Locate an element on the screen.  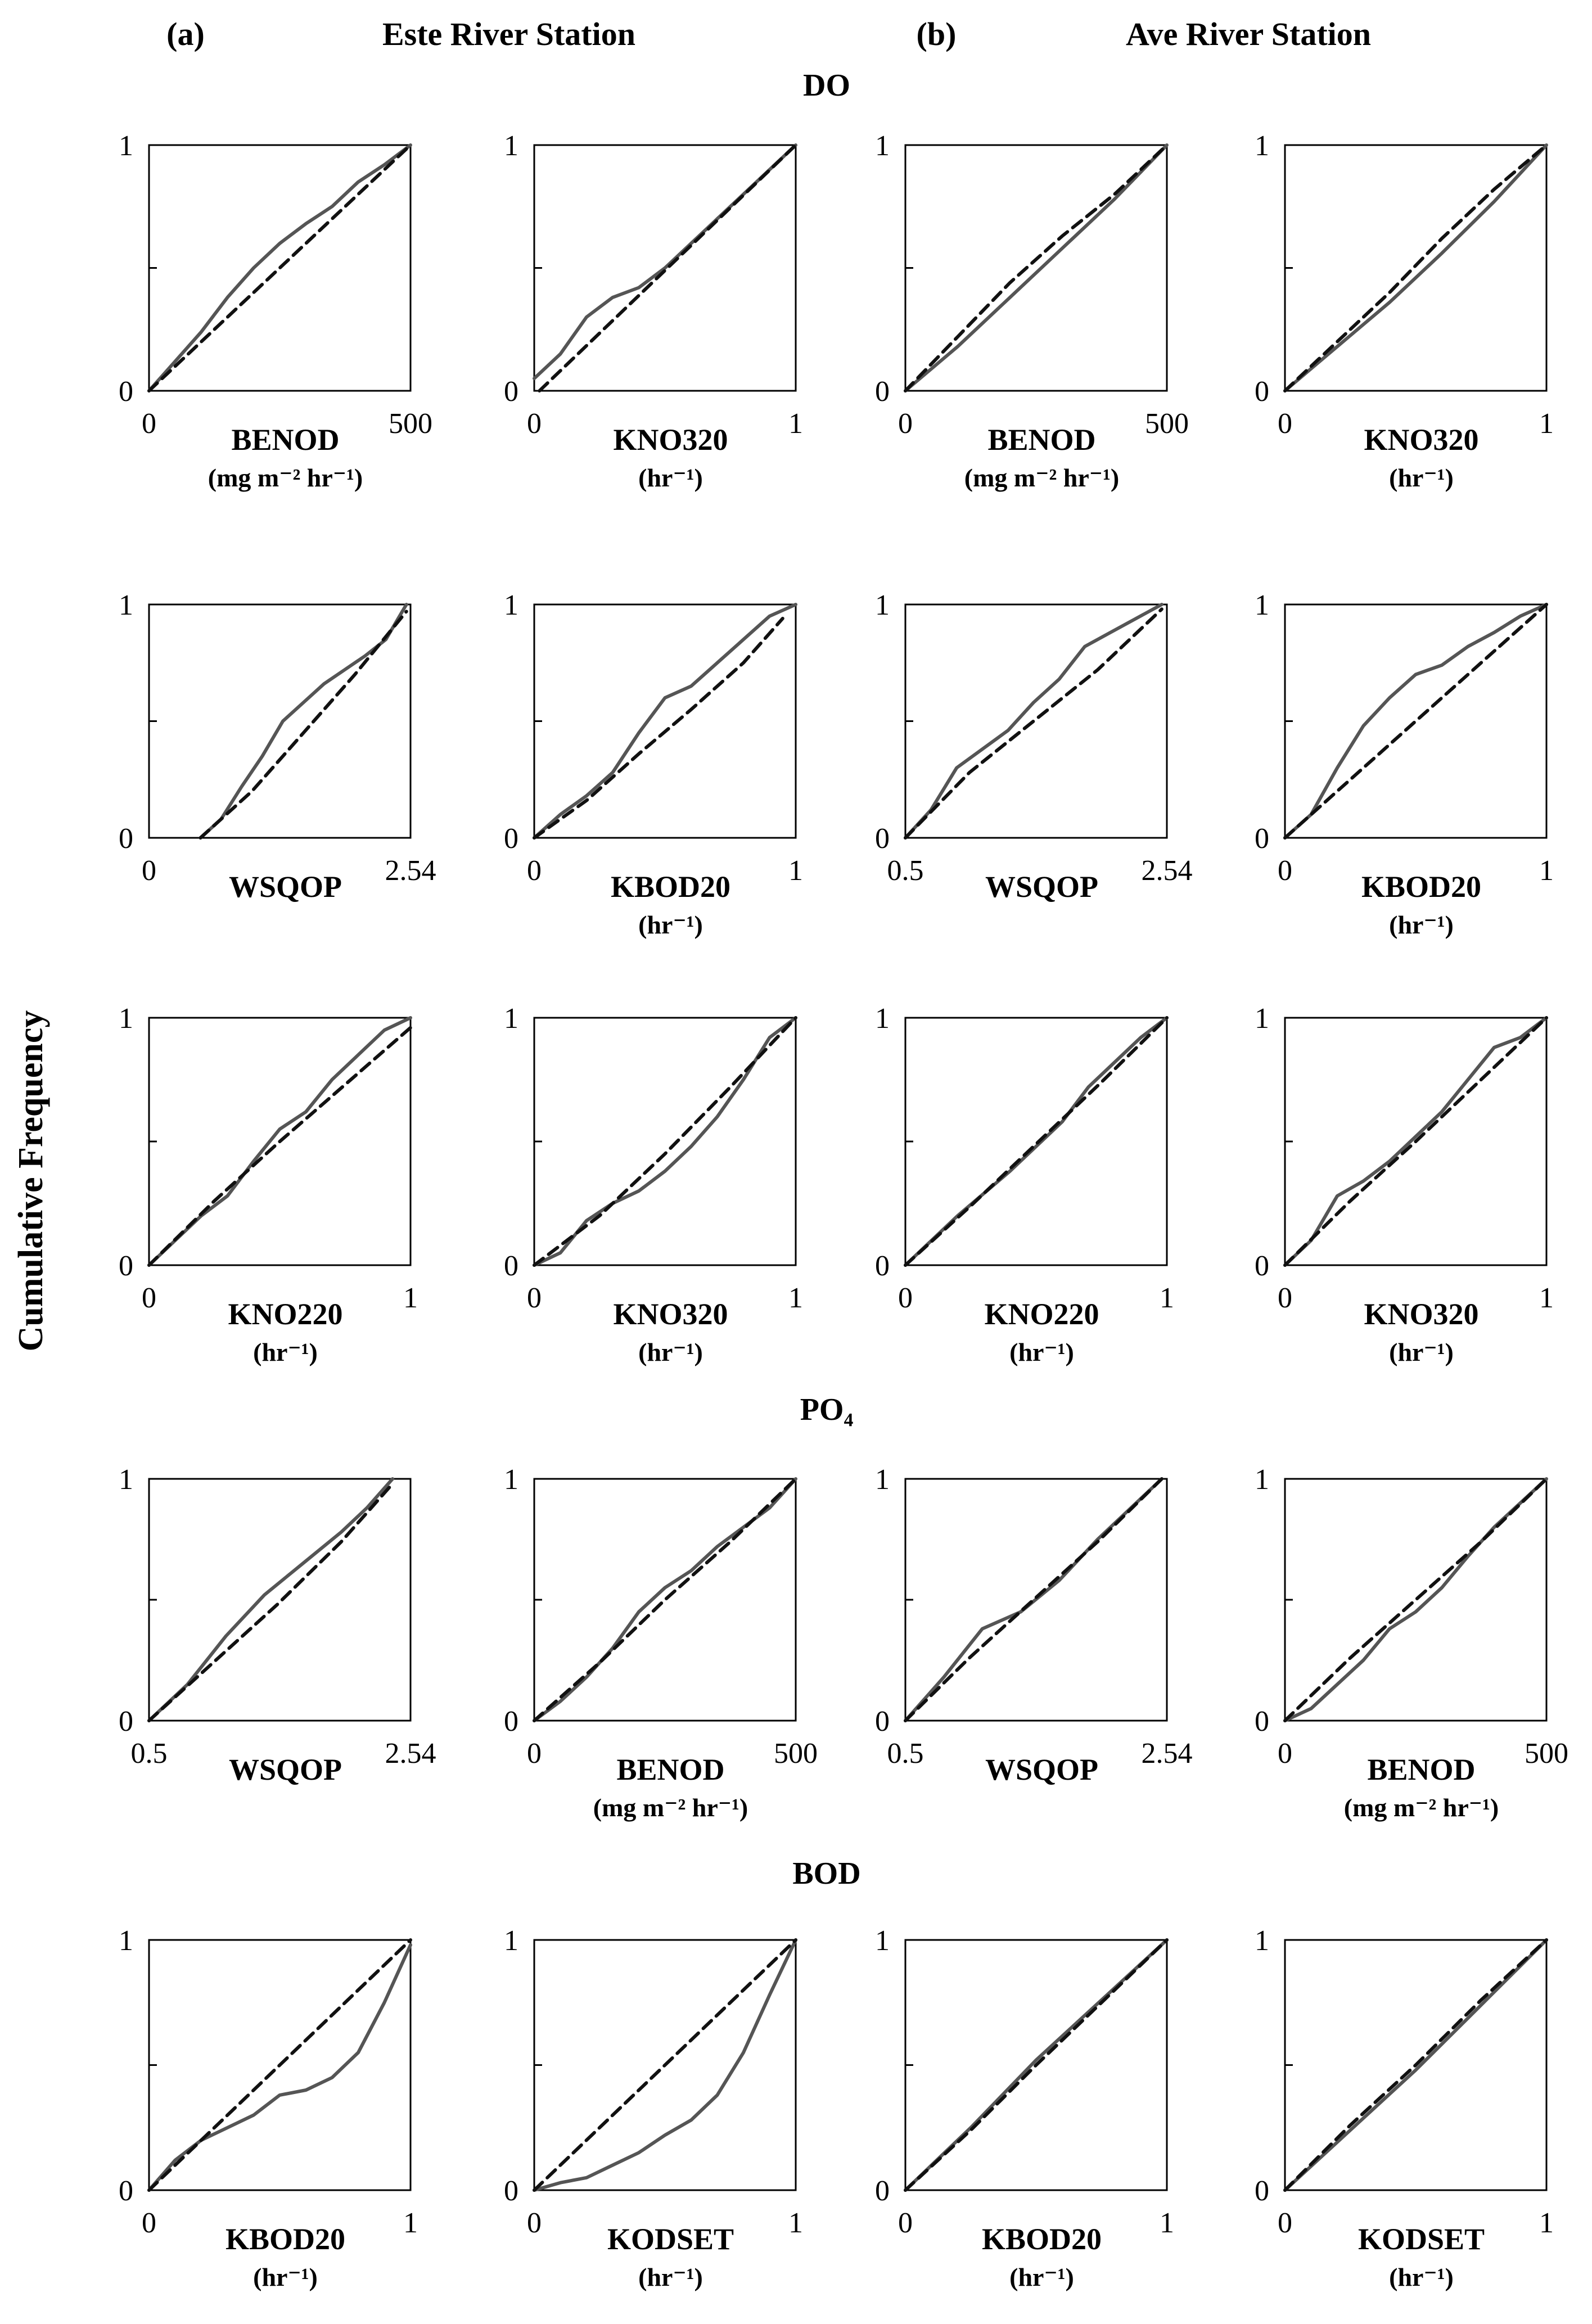
chart-1: 1 00 1 KNO320 (hr⁻¹) is located at coordinates (653, 311).